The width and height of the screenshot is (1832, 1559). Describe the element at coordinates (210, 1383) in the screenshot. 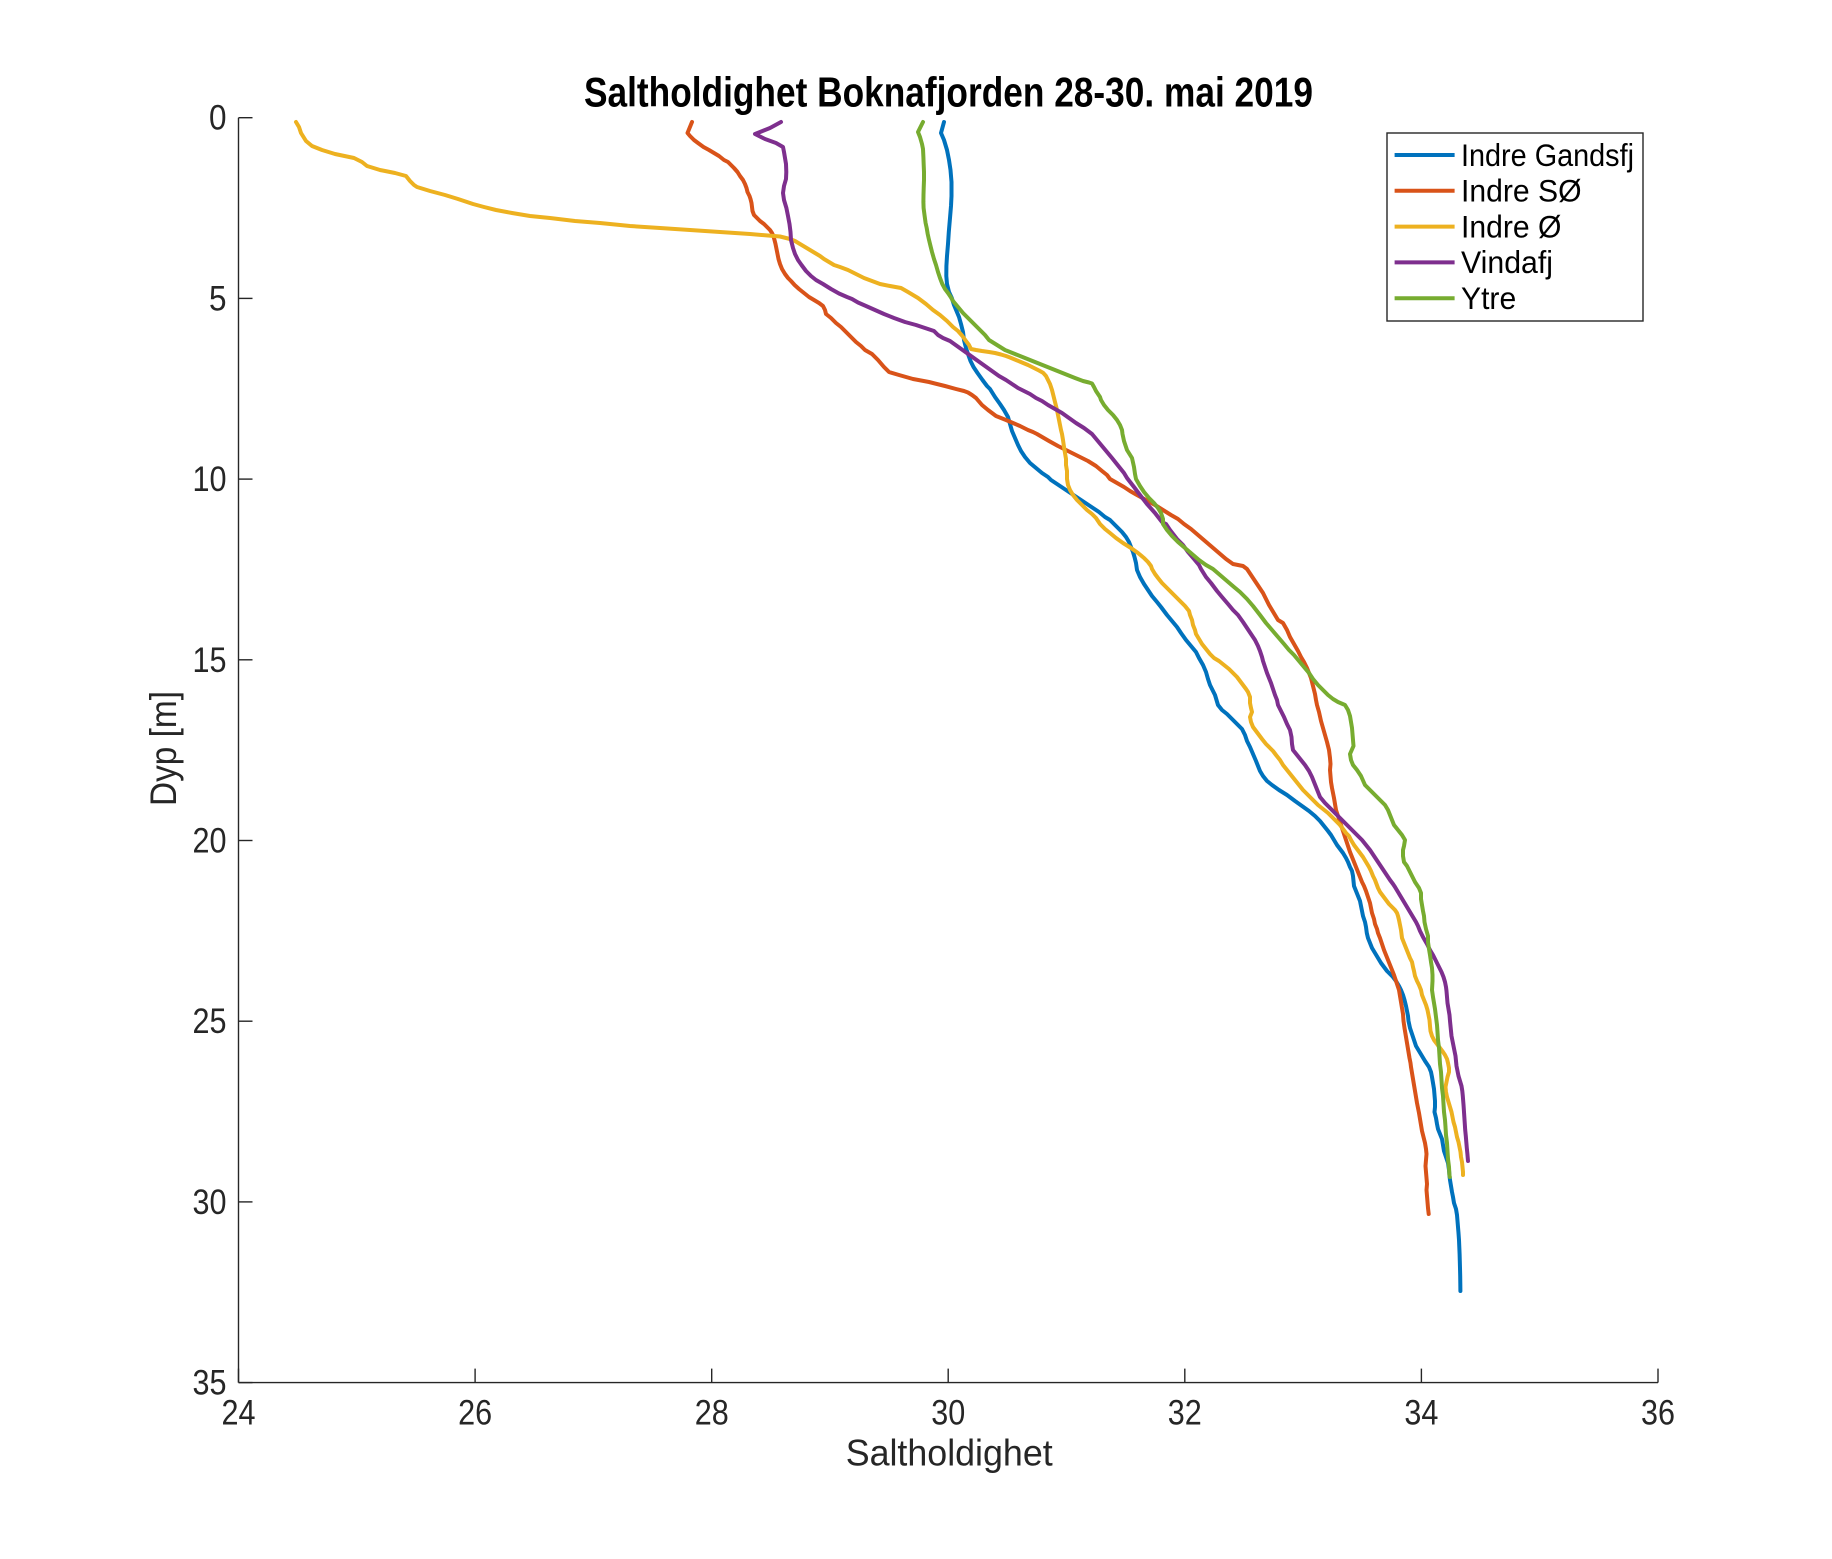

I see `svg-text: 35` at that location.